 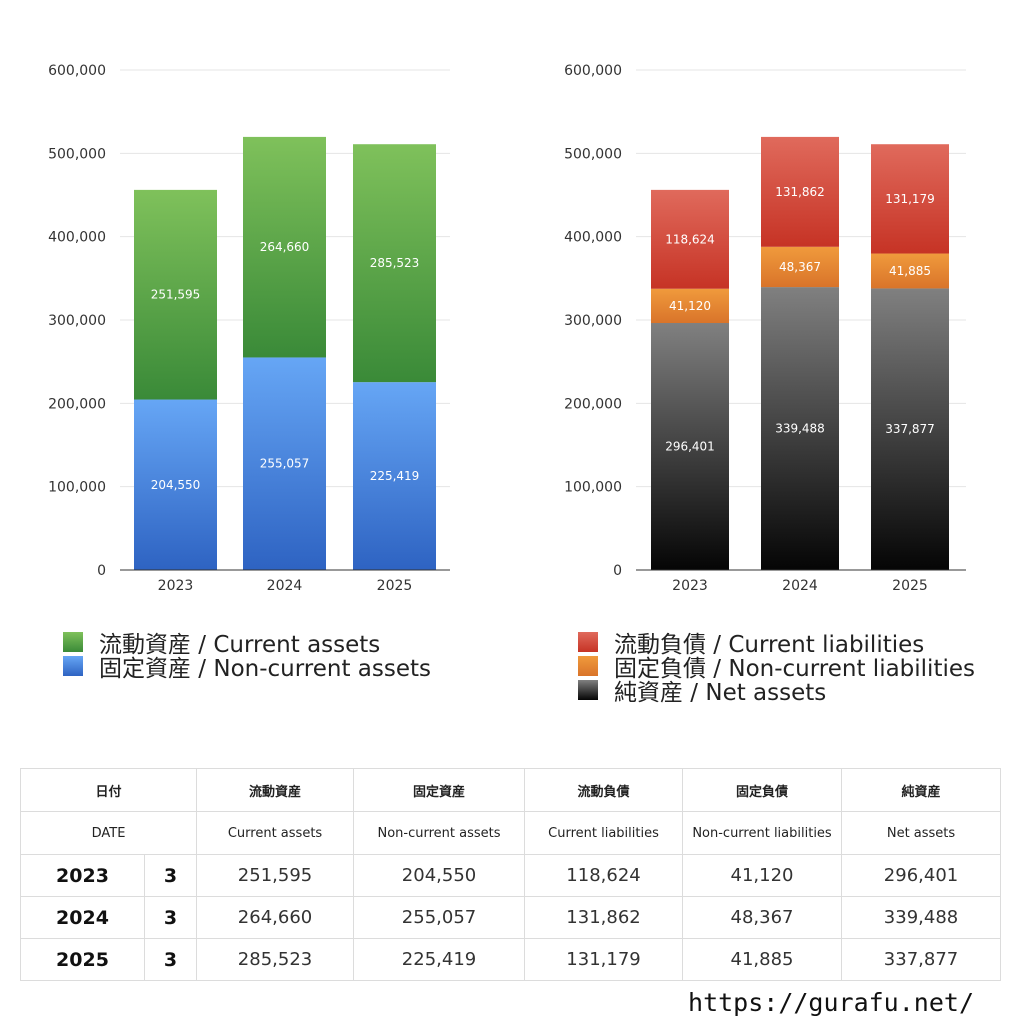 I want to click on row-year: 2023, so click(x=82, y=875).